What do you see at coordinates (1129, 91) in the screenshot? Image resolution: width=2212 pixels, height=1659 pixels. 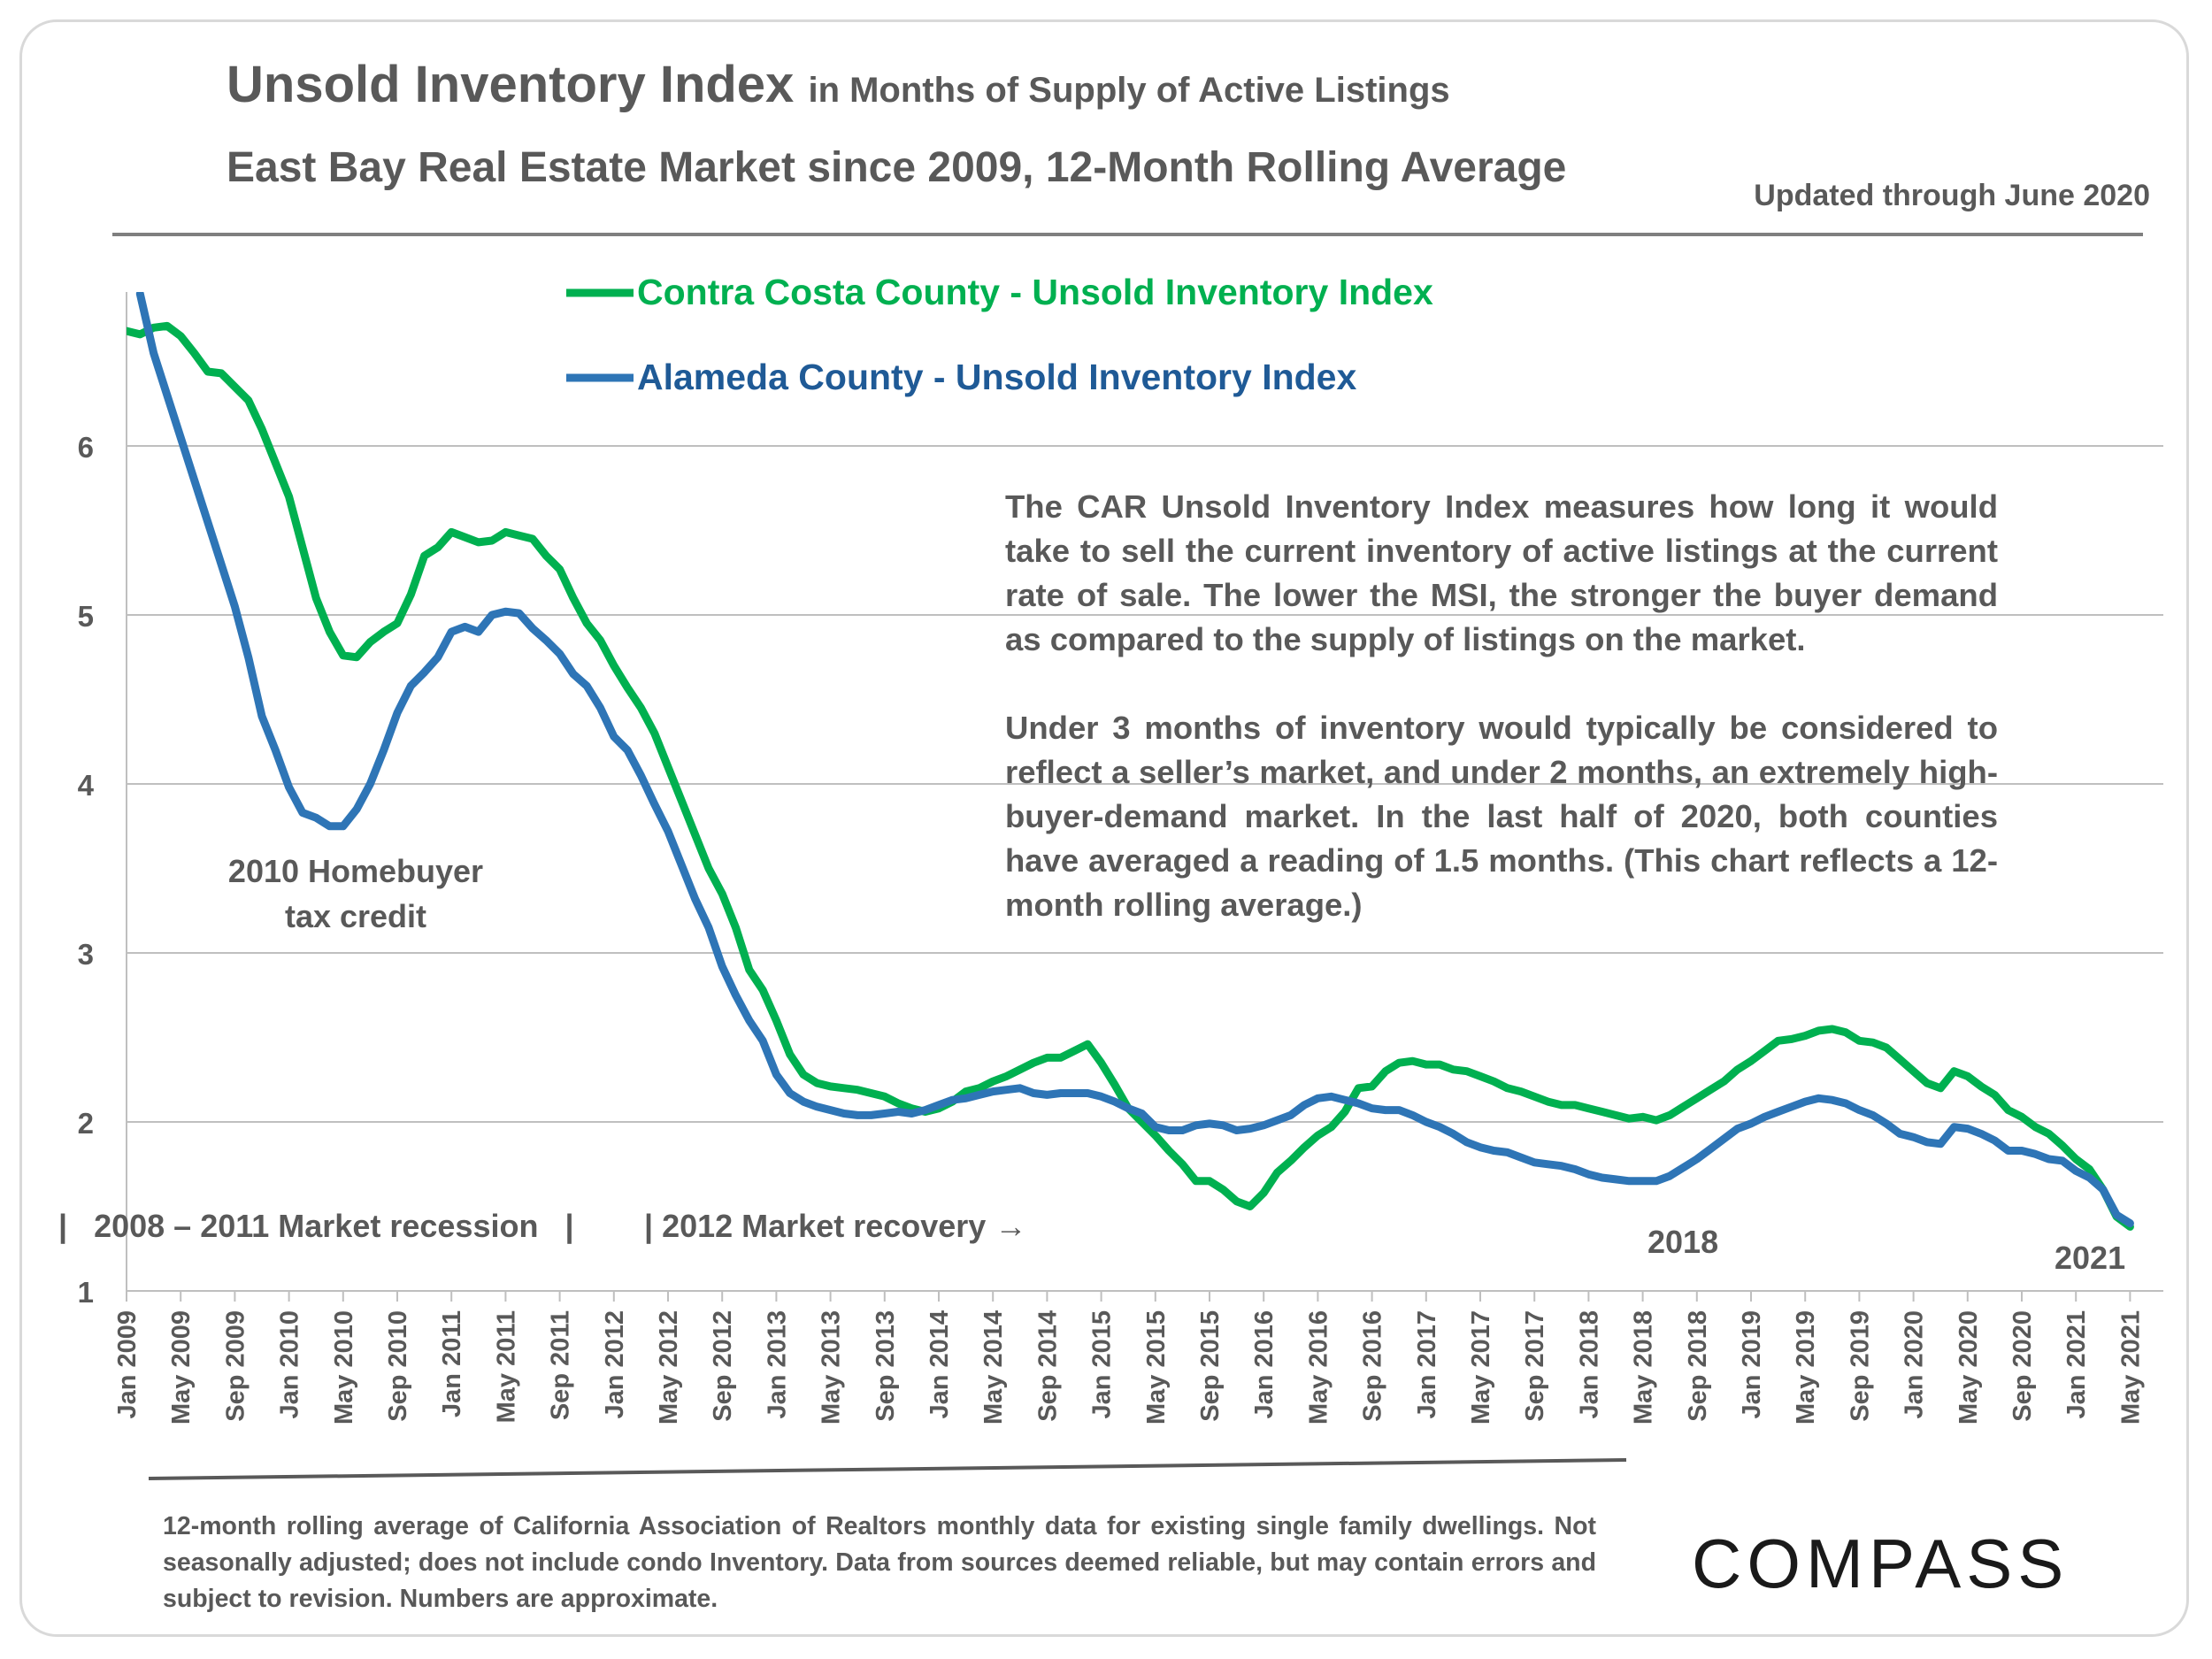 I see `title-sub: in Months of Supply of Active Listings` at bounding box center [1129, 91].